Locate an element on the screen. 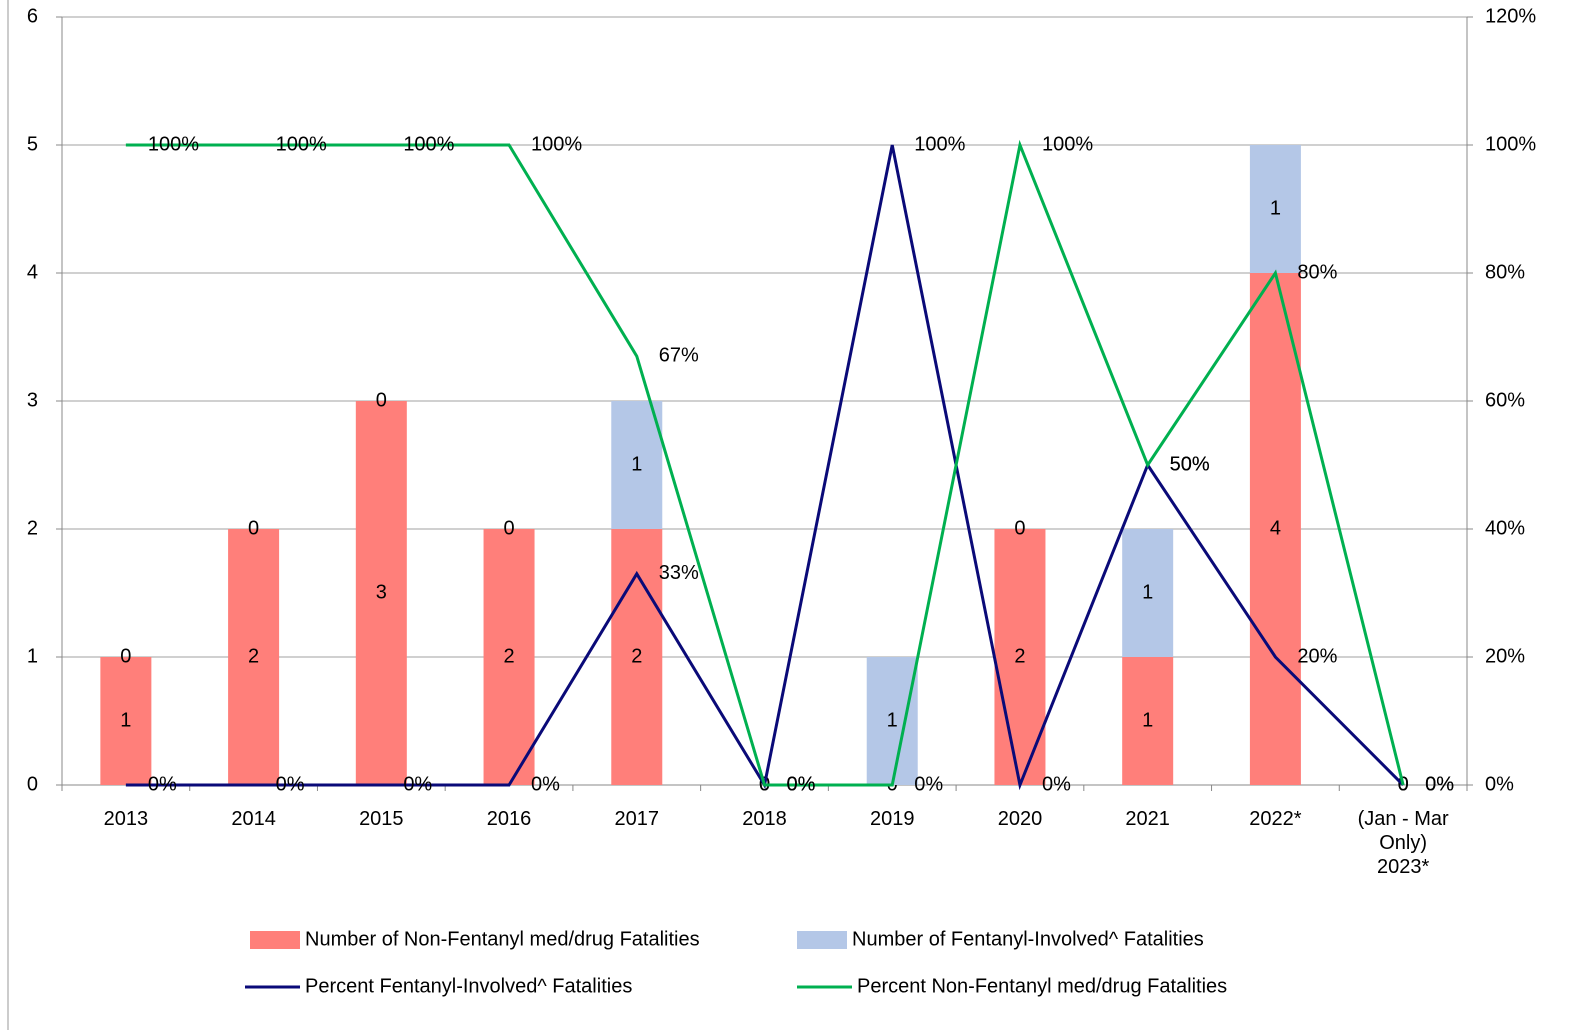  y2-tick-label: 100% is located at coordinates (1510, 144).